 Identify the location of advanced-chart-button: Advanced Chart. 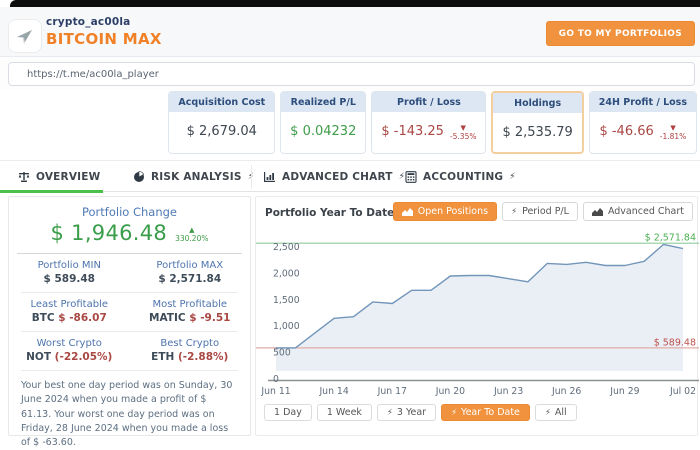
(637, 211).